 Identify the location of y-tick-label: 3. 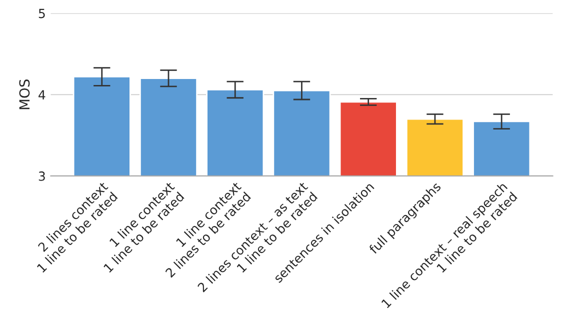
(41, 176).